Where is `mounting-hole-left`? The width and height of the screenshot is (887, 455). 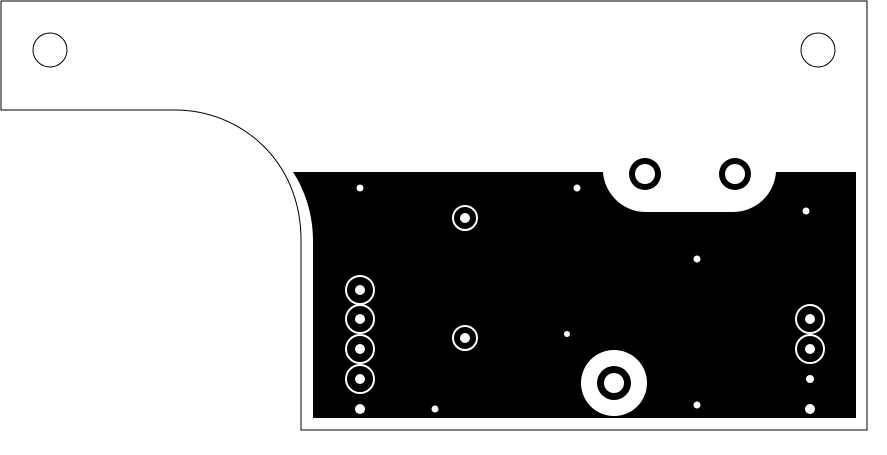
mounting-hole-left is located at coordinates (50, 50).